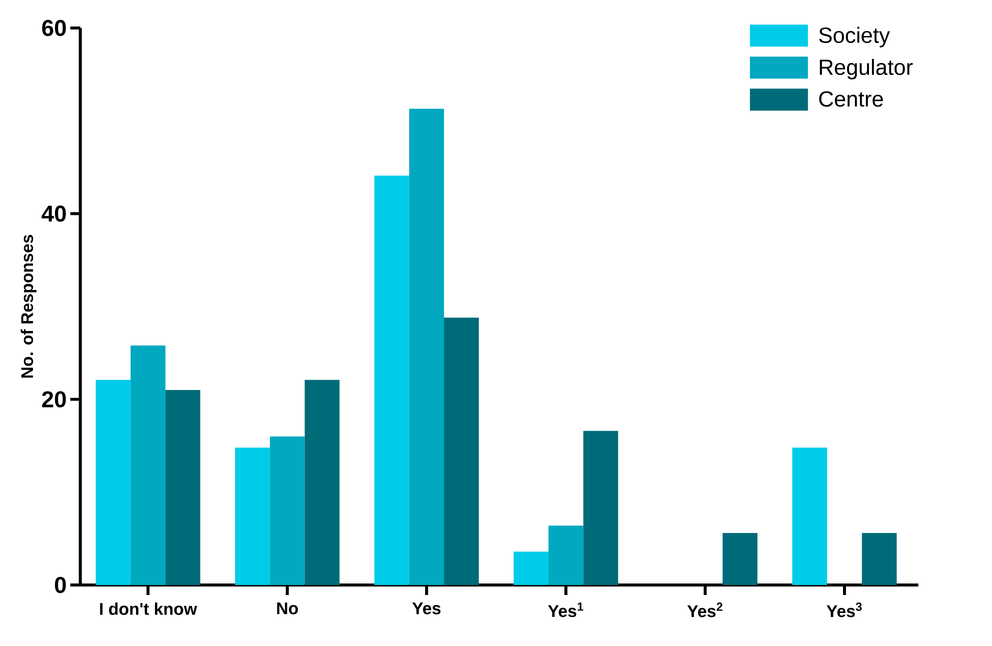  I want to click on x-tick-label: Yes$^{3}$, so click(844, 610).